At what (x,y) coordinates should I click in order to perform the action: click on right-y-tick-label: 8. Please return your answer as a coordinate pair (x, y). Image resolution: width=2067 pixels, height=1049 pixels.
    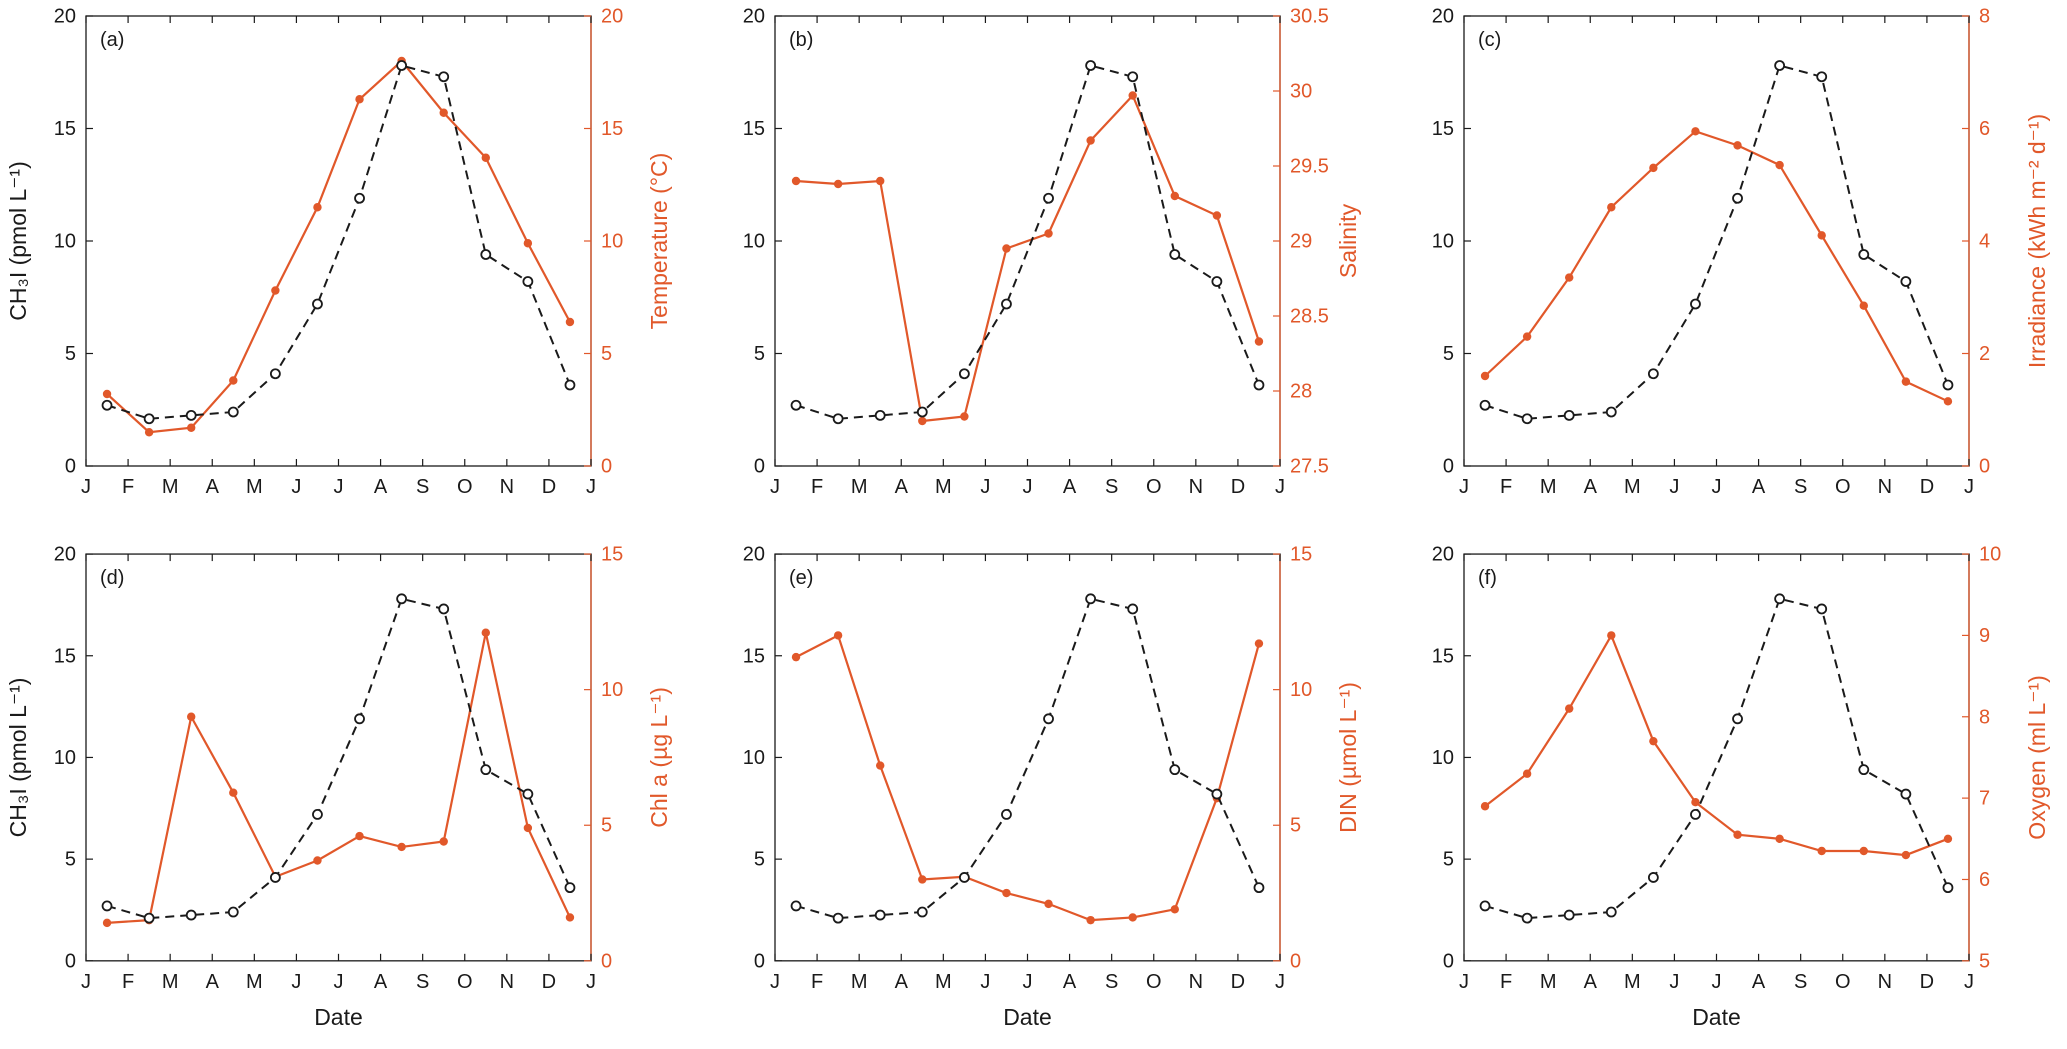
    Looking at the image, I should click on (1984, 717).